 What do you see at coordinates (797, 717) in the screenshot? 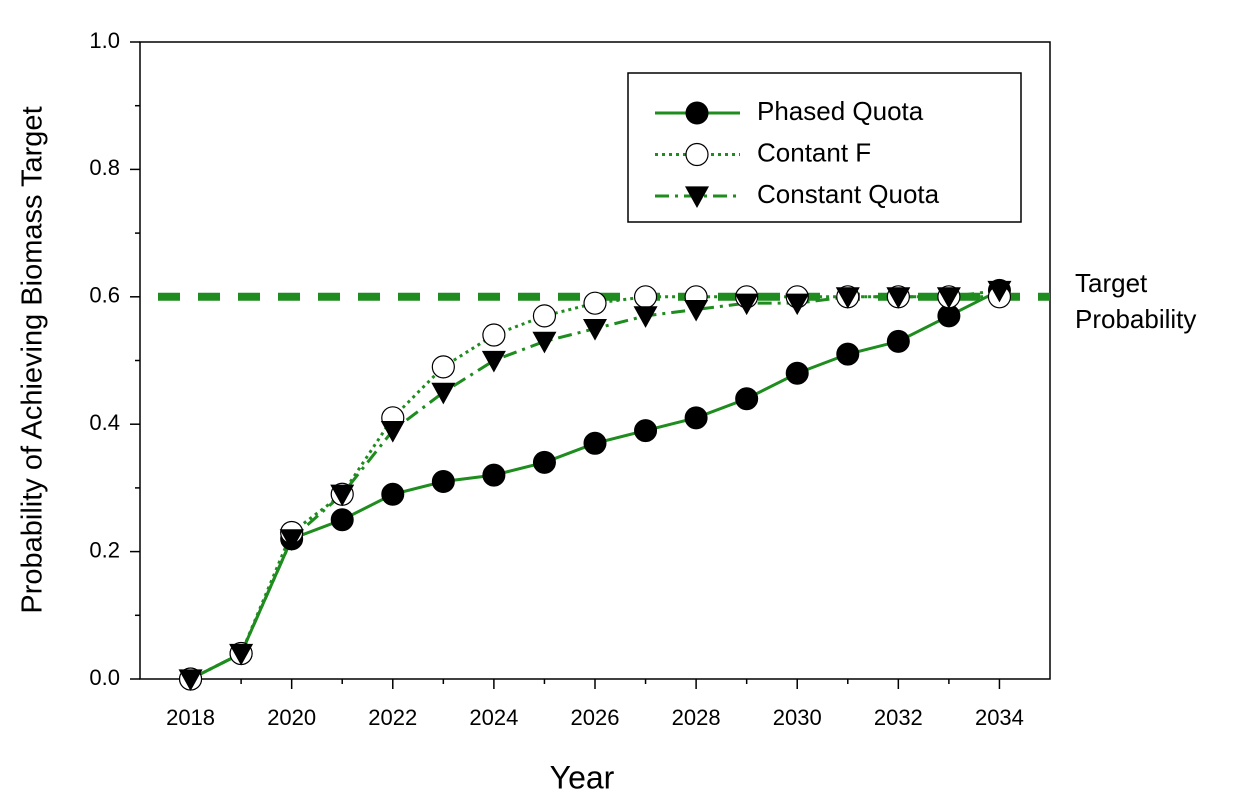
I see `x-tick-label: 2030` at bounding box center [797, 717].